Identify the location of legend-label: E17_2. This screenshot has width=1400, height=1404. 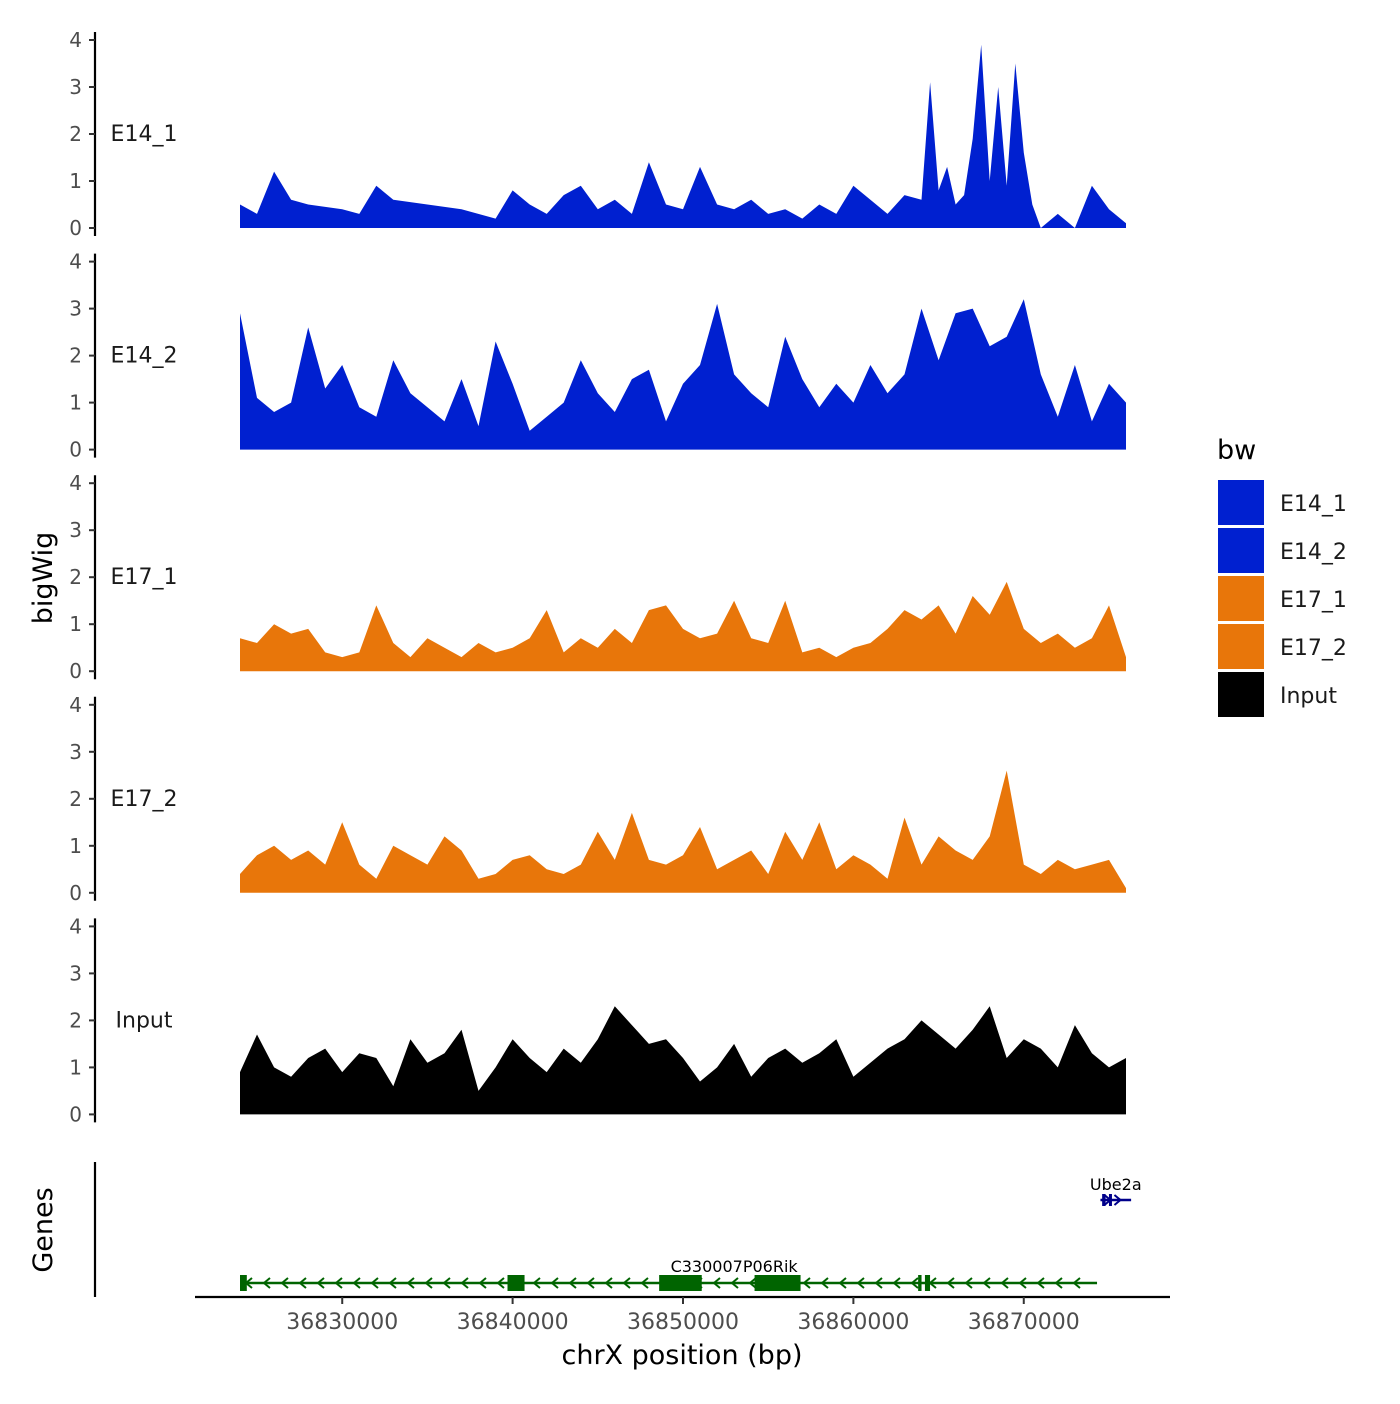
(1313, 648).